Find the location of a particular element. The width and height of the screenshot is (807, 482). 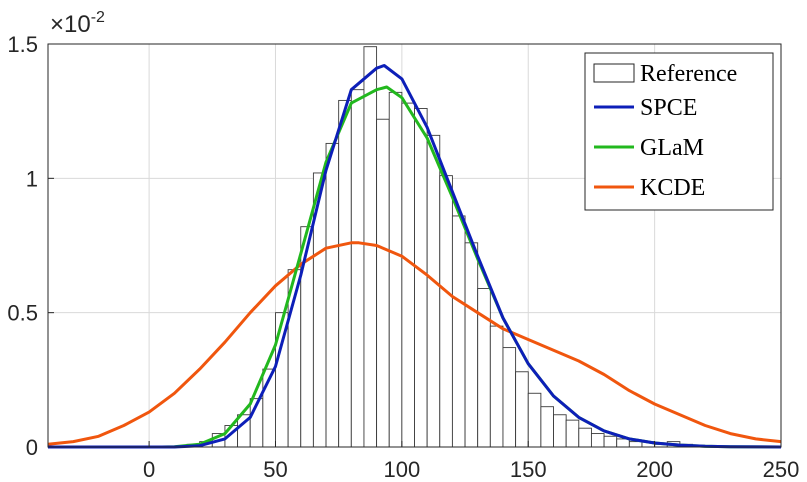

y-tick-label: 1.5 is located at coordinates (22, 44).